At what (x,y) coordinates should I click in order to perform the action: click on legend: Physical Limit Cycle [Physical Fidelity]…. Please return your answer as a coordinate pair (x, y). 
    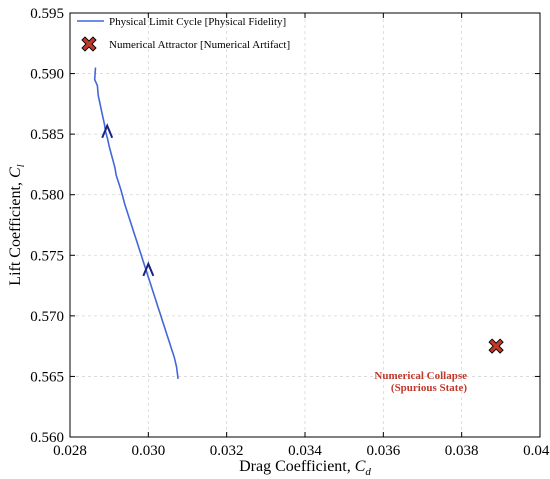
    Looking at the image, I should click on (183, 34).